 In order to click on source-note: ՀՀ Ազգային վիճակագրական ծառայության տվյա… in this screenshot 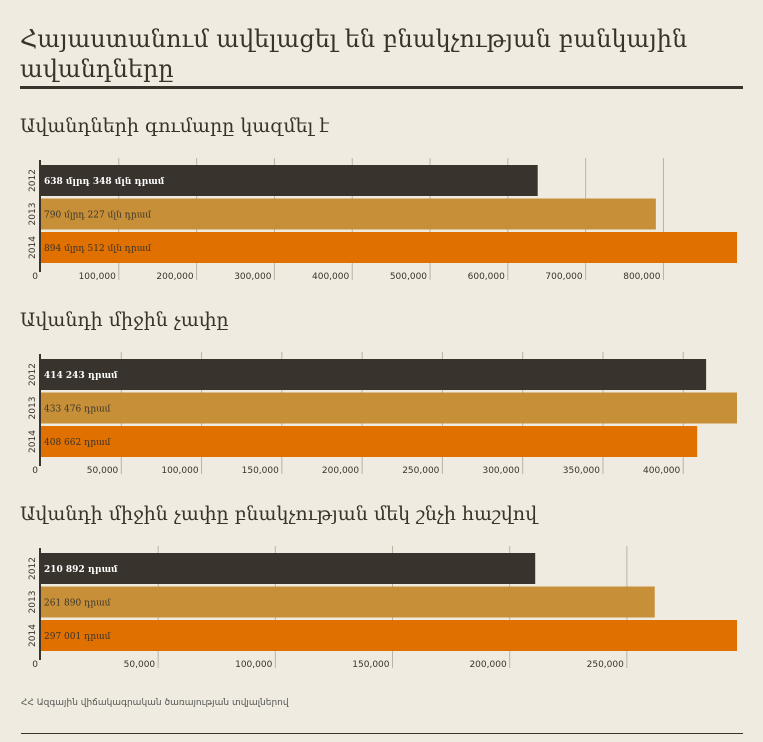, I will do `click(155, 703)`.